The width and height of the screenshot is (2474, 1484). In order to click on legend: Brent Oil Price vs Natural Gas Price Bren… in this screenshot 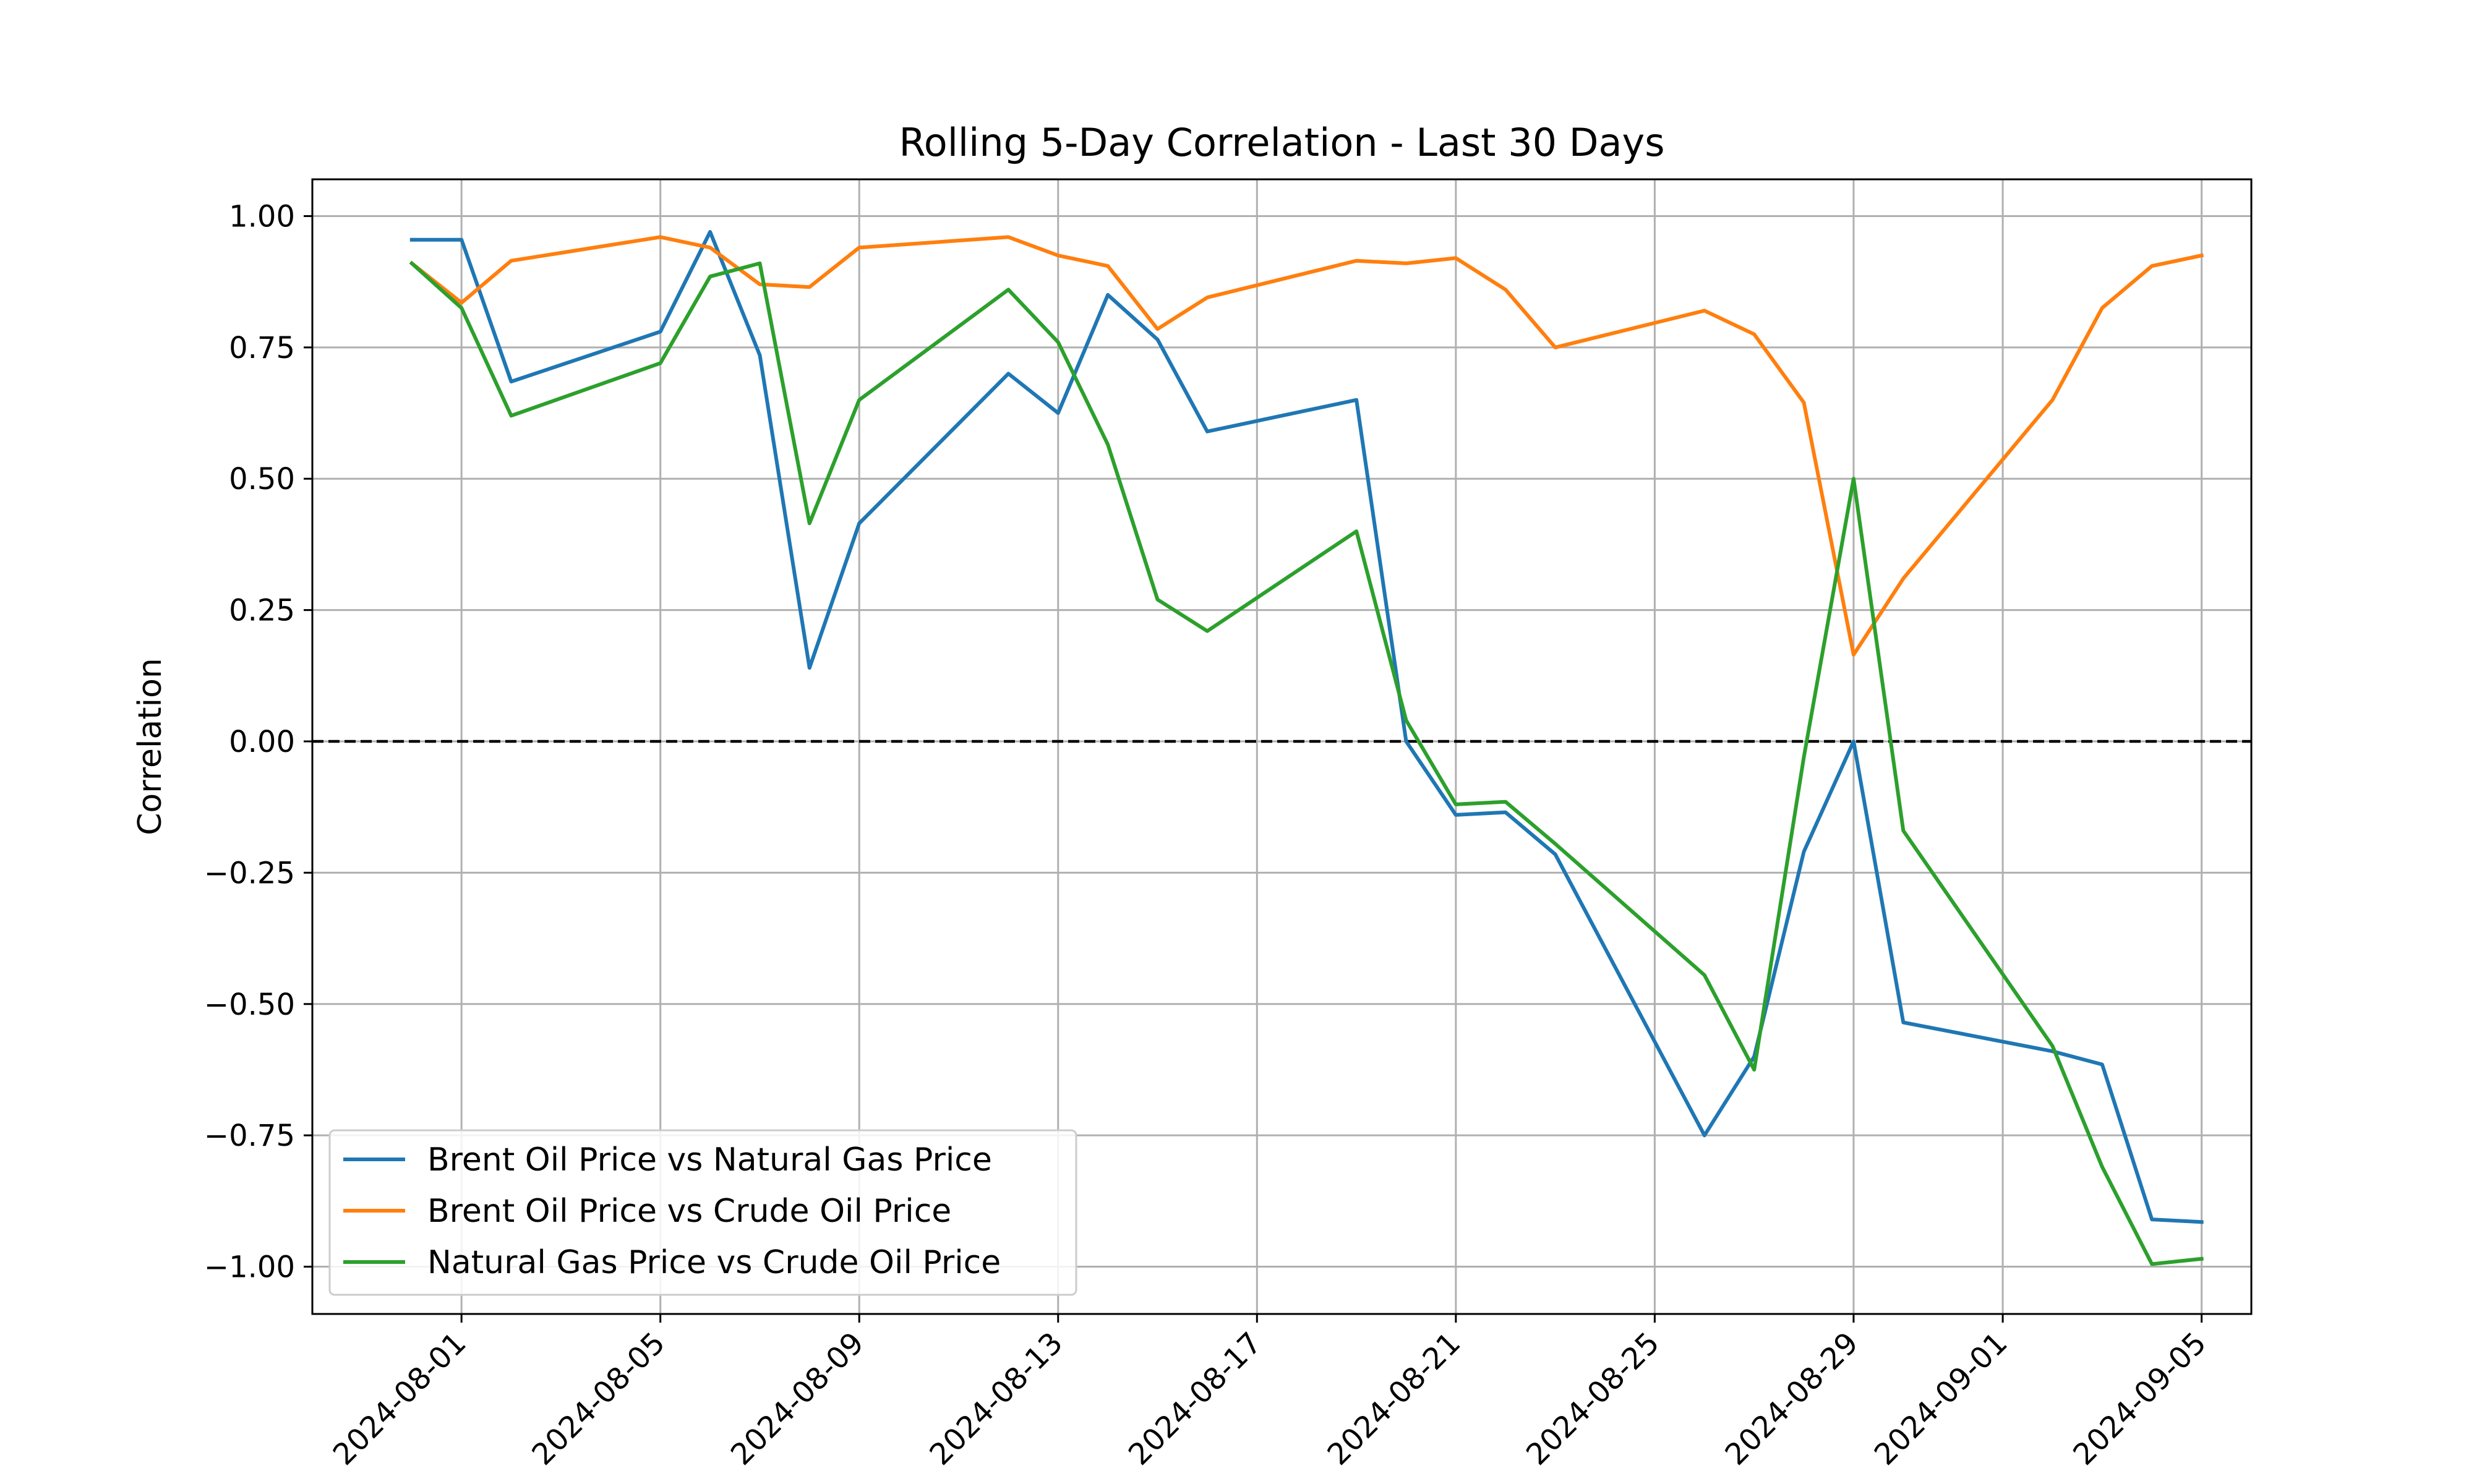, I will do `click(702, 1212)`.